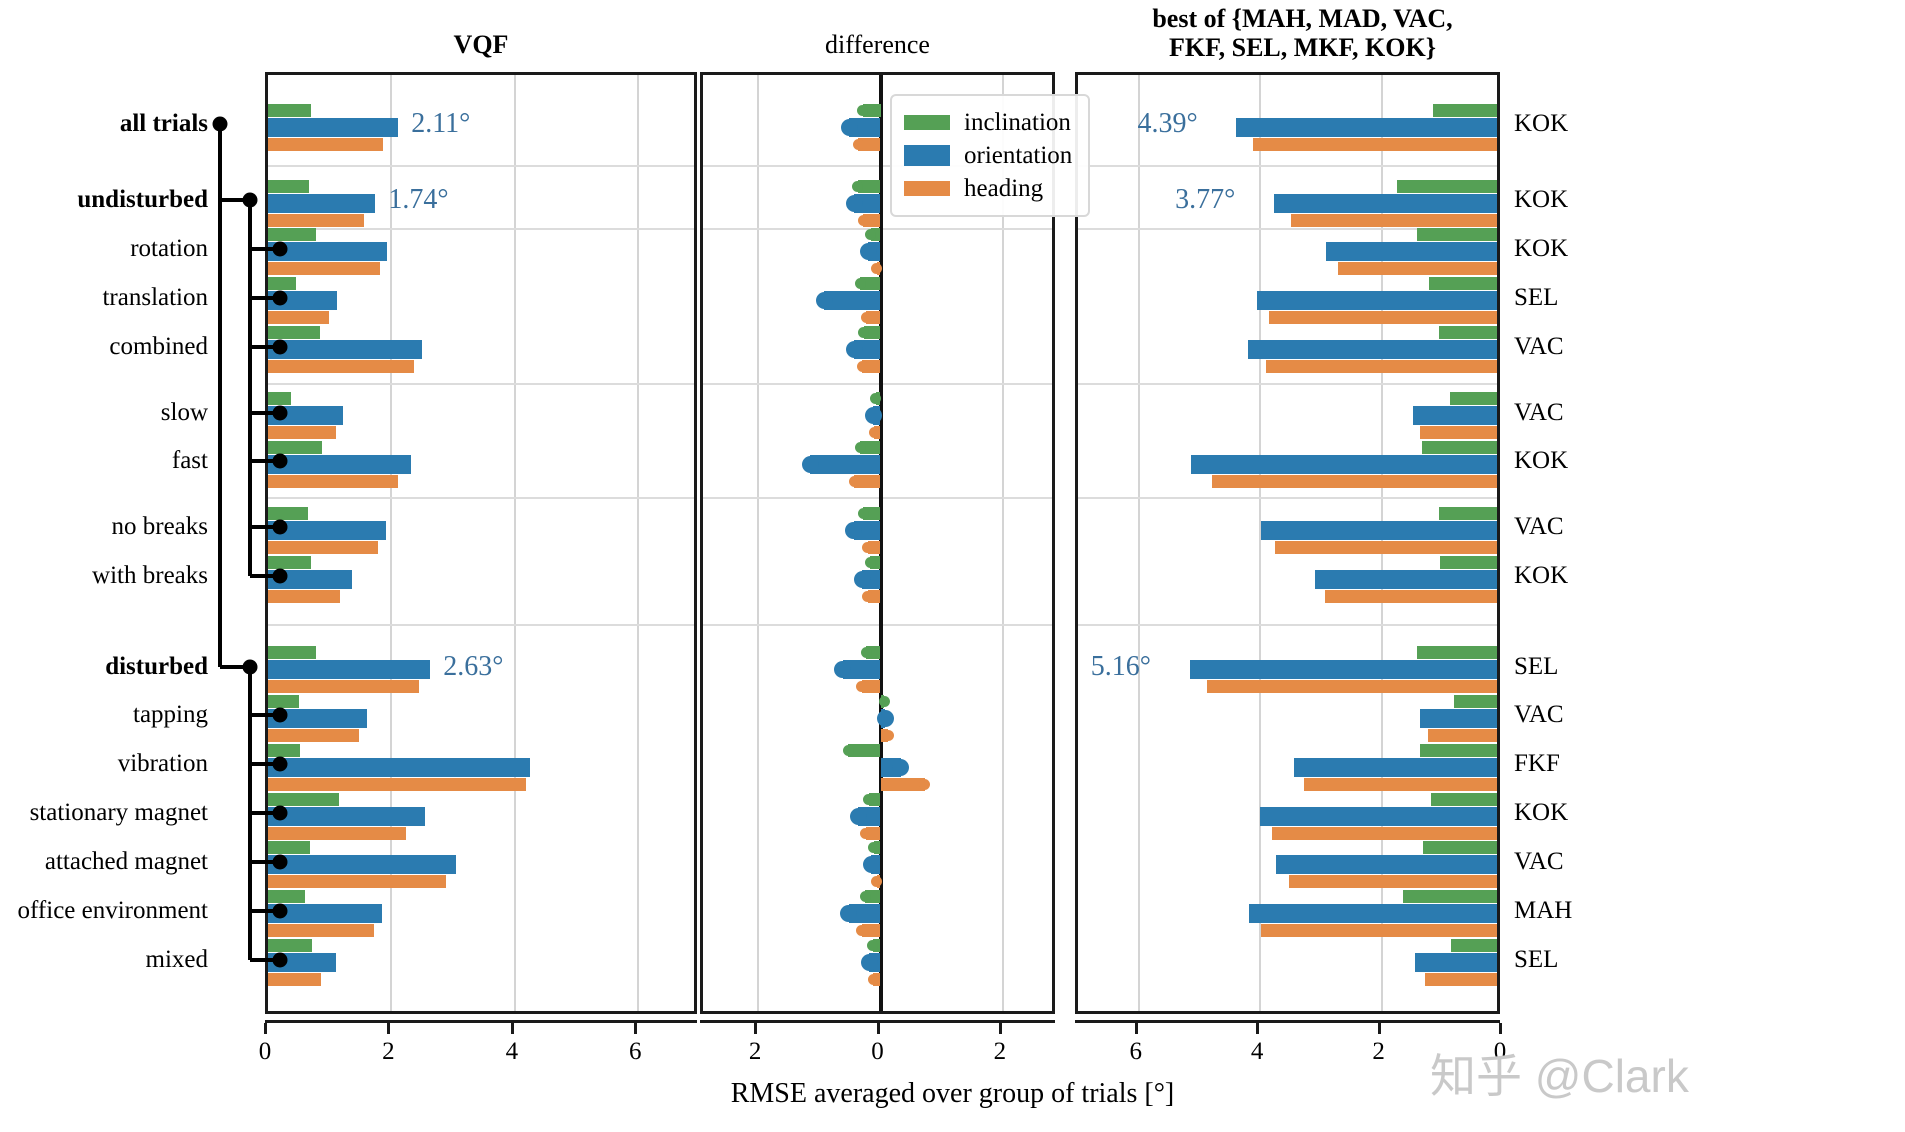 Image resolution: width=1905 pixels, height=1132 pixels. What do you see at coordinates (1257, 1051) in the screenshot?
I see `x-tick-label: 4` at bounding box center [1257, 1051].